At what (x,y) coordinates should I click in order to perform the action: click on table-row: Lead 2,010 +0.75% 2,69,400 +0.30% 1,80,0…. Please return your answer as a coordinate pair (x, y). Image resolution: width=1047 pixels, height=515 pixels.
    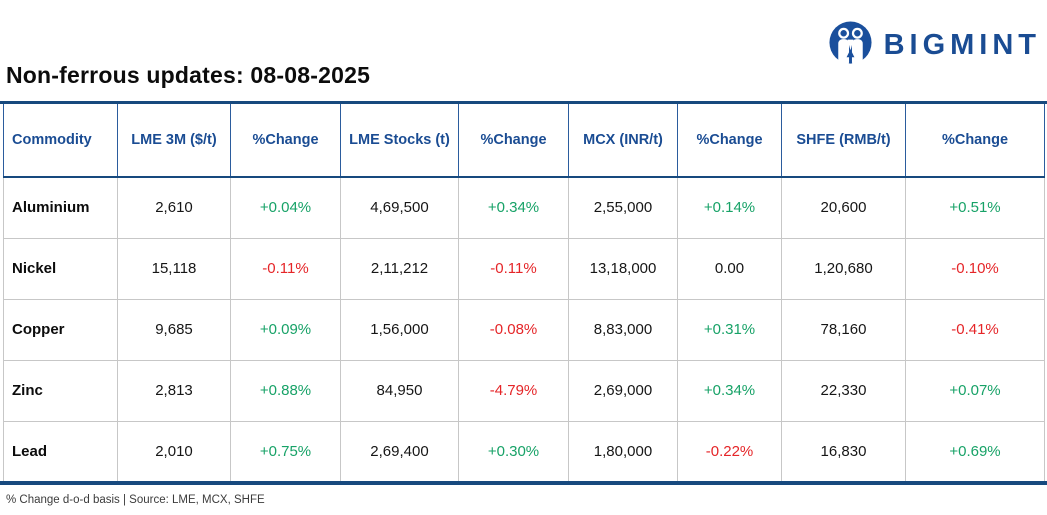
    Looking at the image, I should click on (524, 451).